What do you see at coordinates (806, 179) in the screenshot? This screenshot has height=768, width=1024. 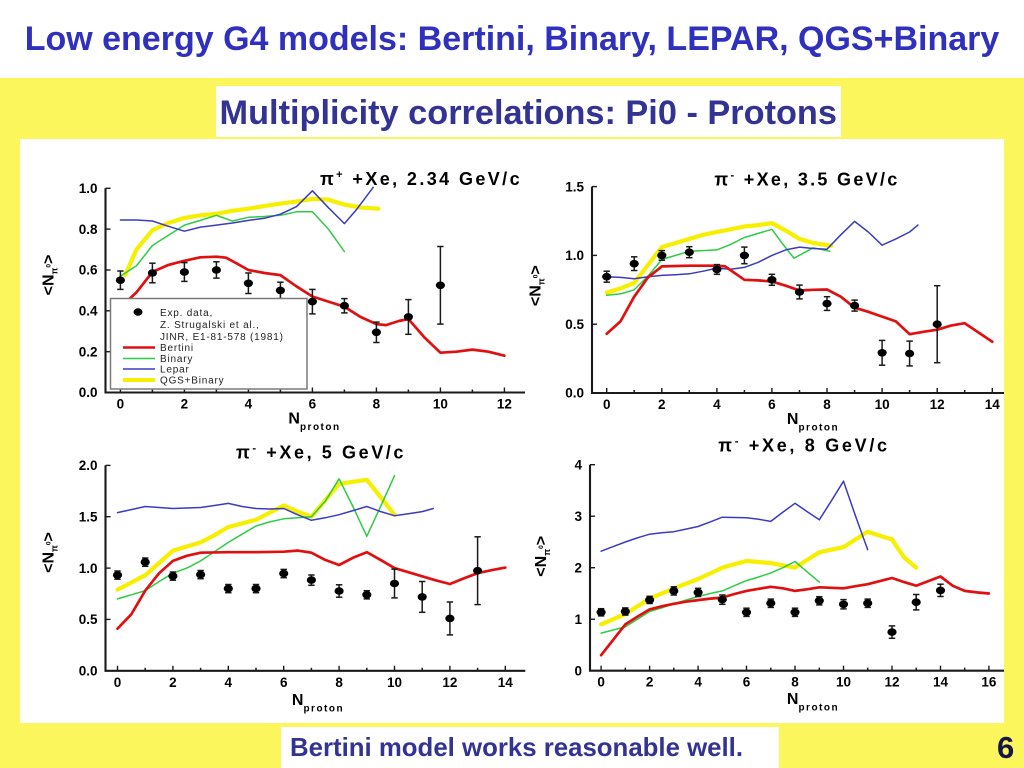 I see `svg-text: π- +Xe, 3.5 GeV/c` at bounding box center [806, 179].